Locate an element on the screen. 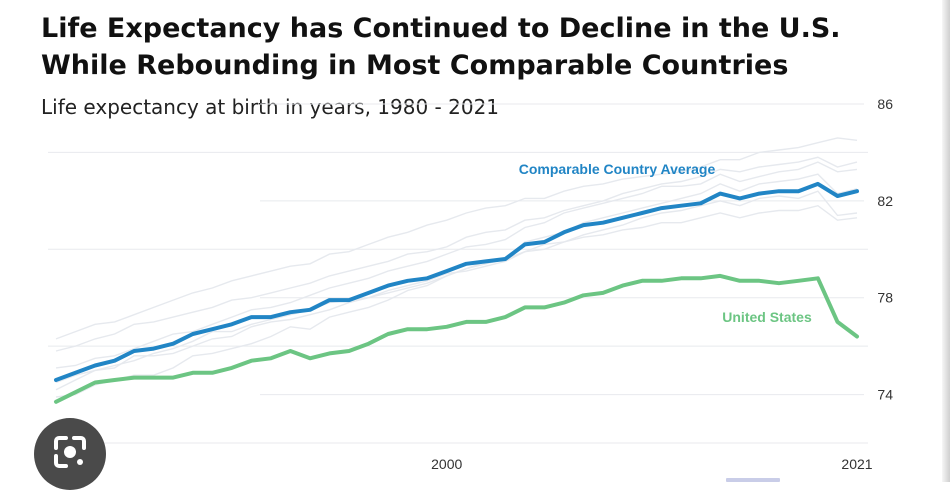 This screenshot has height=490, width=950. y-axis-ticks: 74 78 82 86 is located at coordinates (879, 248).